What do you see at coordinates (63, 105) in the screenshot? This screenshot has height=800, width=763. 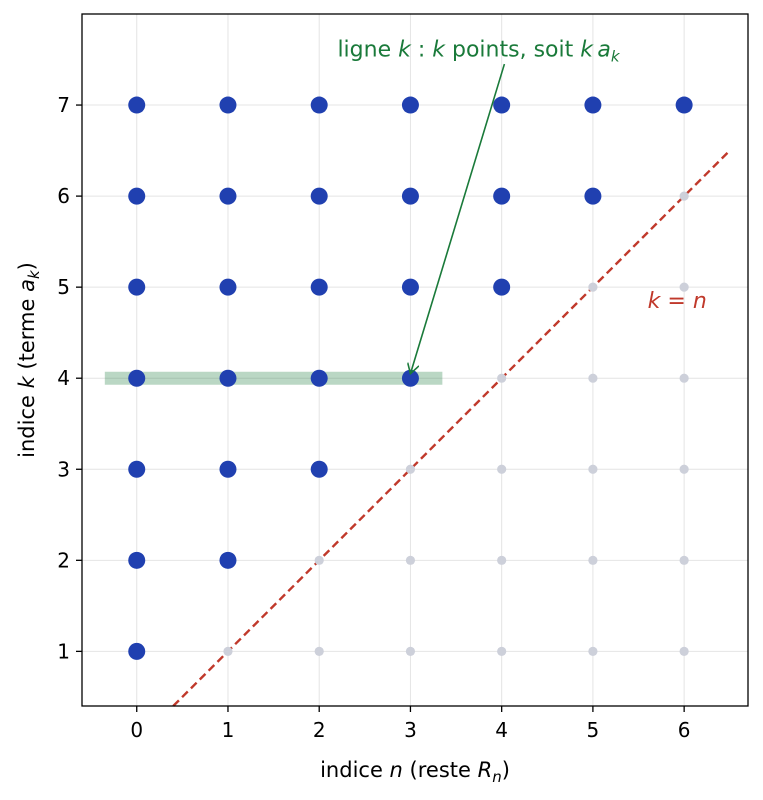 I see `y-tick-label-7: 7` at bounding box center [63, 105].